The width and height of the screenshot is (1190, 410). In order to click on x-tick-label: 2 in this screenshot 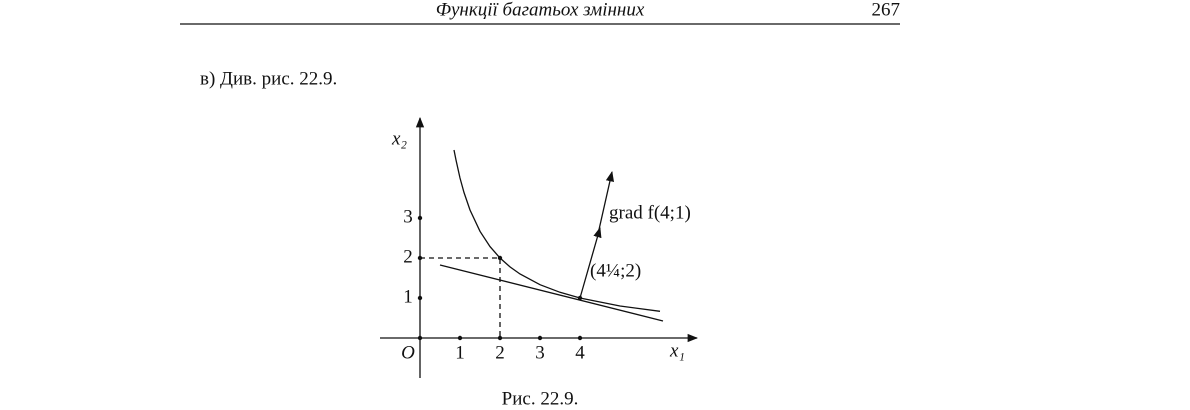, I will do `click(500, 352)`.